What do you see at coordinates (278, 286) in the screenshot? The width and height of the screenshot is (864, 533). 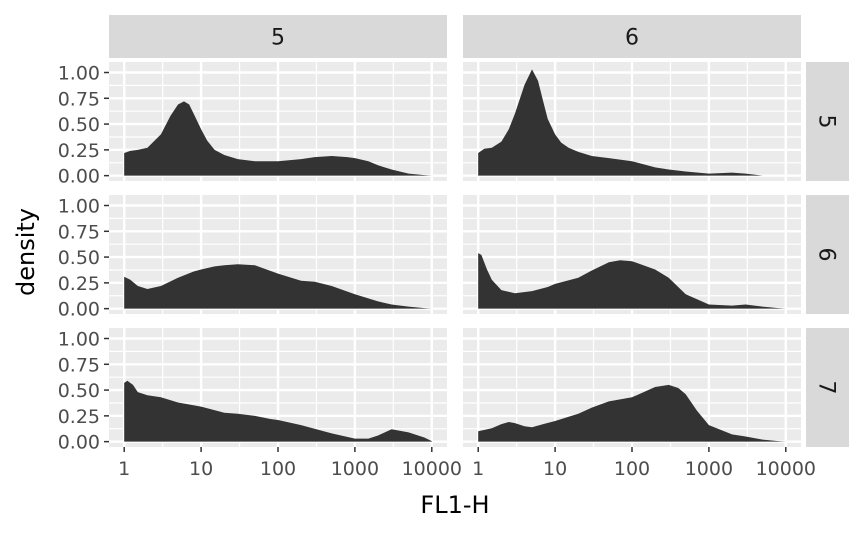 I see `density-area-row6-col5` at bounding box center [278, 286].